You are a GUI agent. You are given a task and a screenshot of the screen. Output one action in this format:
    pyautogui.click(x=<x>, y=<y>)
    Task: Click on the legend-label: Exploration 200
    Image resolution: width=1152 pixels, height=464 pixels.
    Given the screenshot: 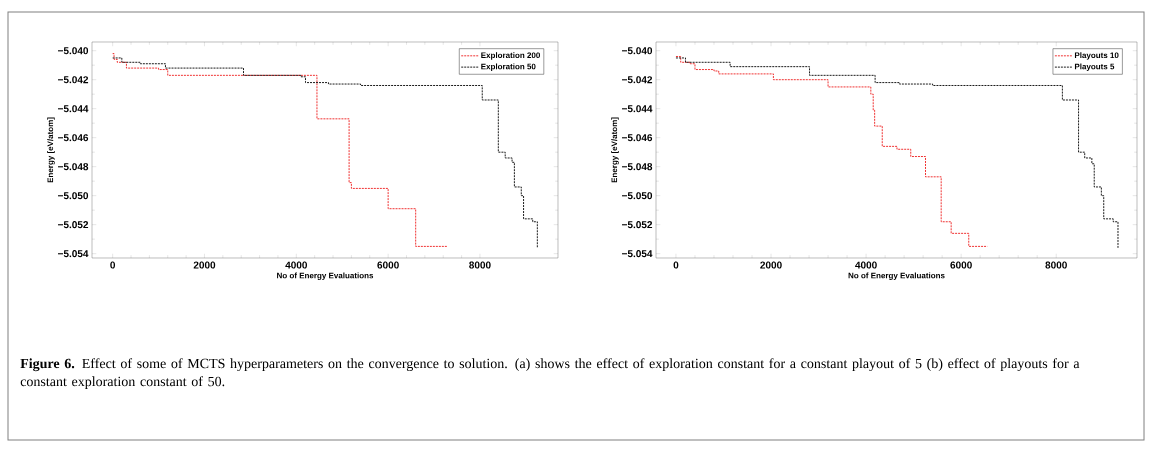 What is the action you would take?
    pyautogui.click(x=510, y=56)
    